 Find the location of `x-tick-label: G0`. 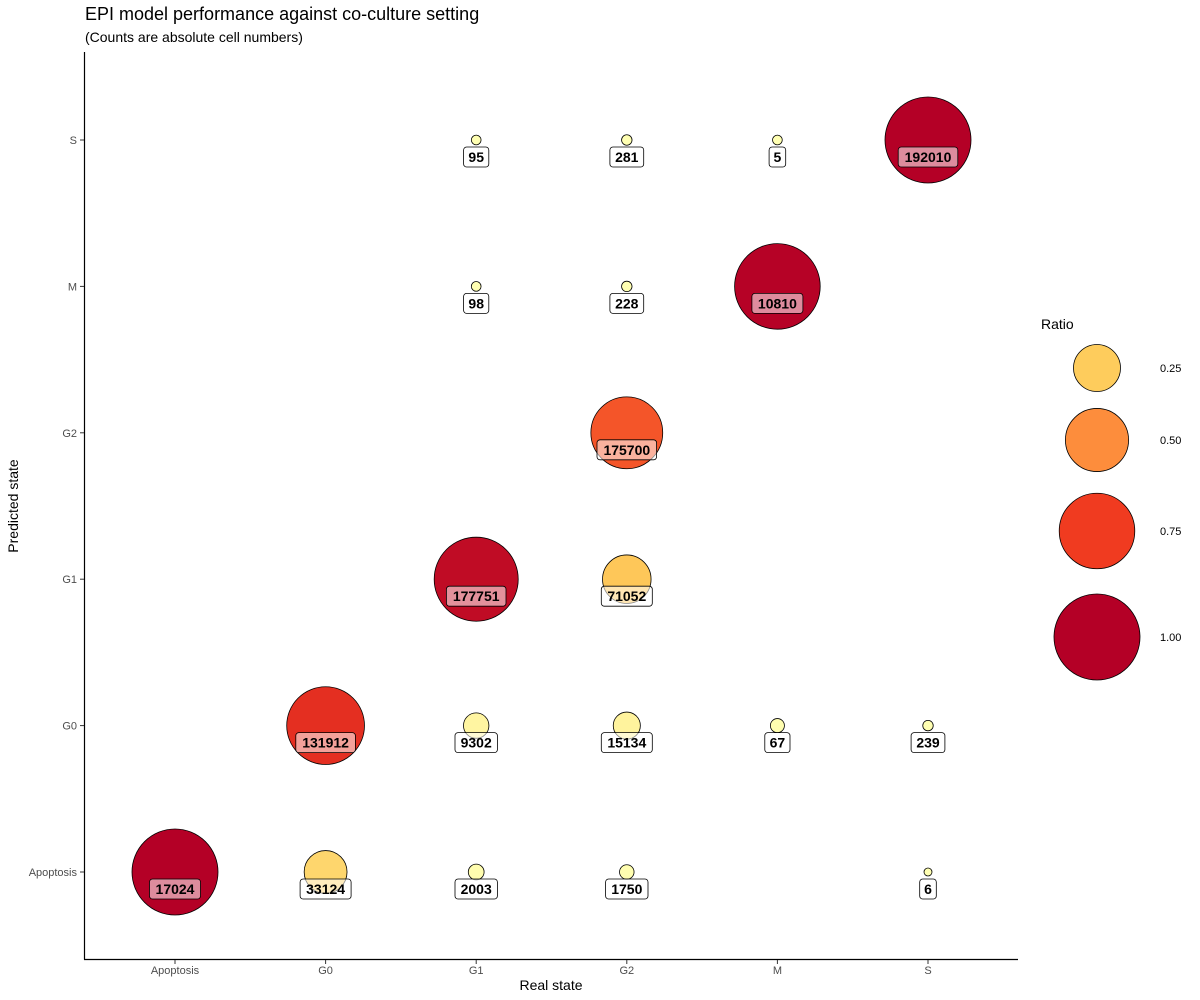

x-tick-label: G0 is located at coordinates (325, 971).